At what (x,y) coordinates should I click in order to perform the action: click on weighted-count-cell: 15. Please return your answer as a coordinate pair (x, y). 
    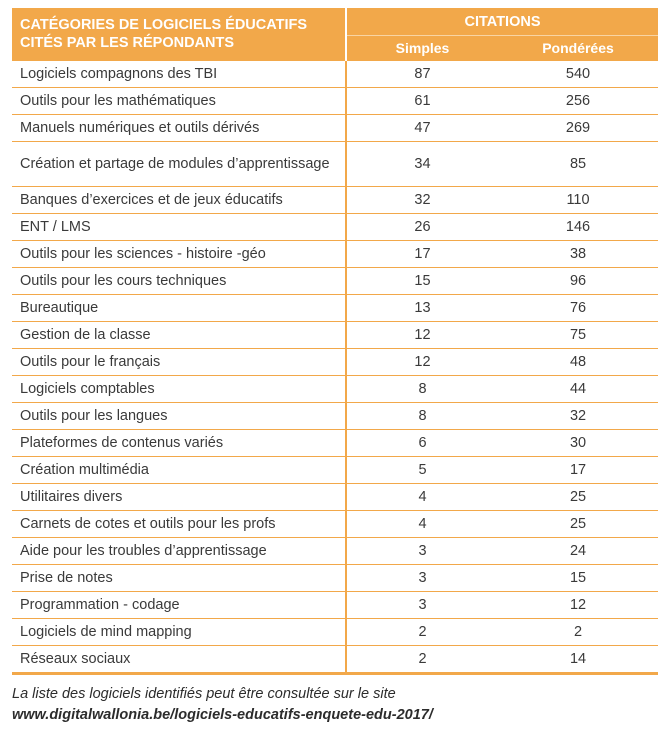
    Looking at the image, I should click on (578, 578).